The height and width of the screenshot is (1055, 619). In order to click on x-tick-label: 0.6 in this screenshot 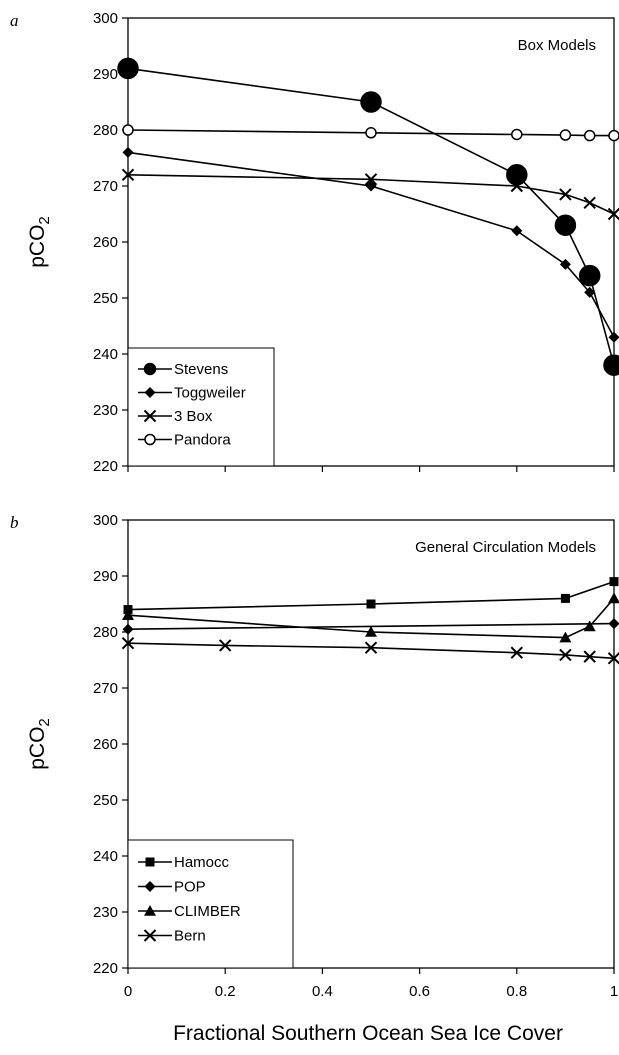, I will do `click(419, 991)`.